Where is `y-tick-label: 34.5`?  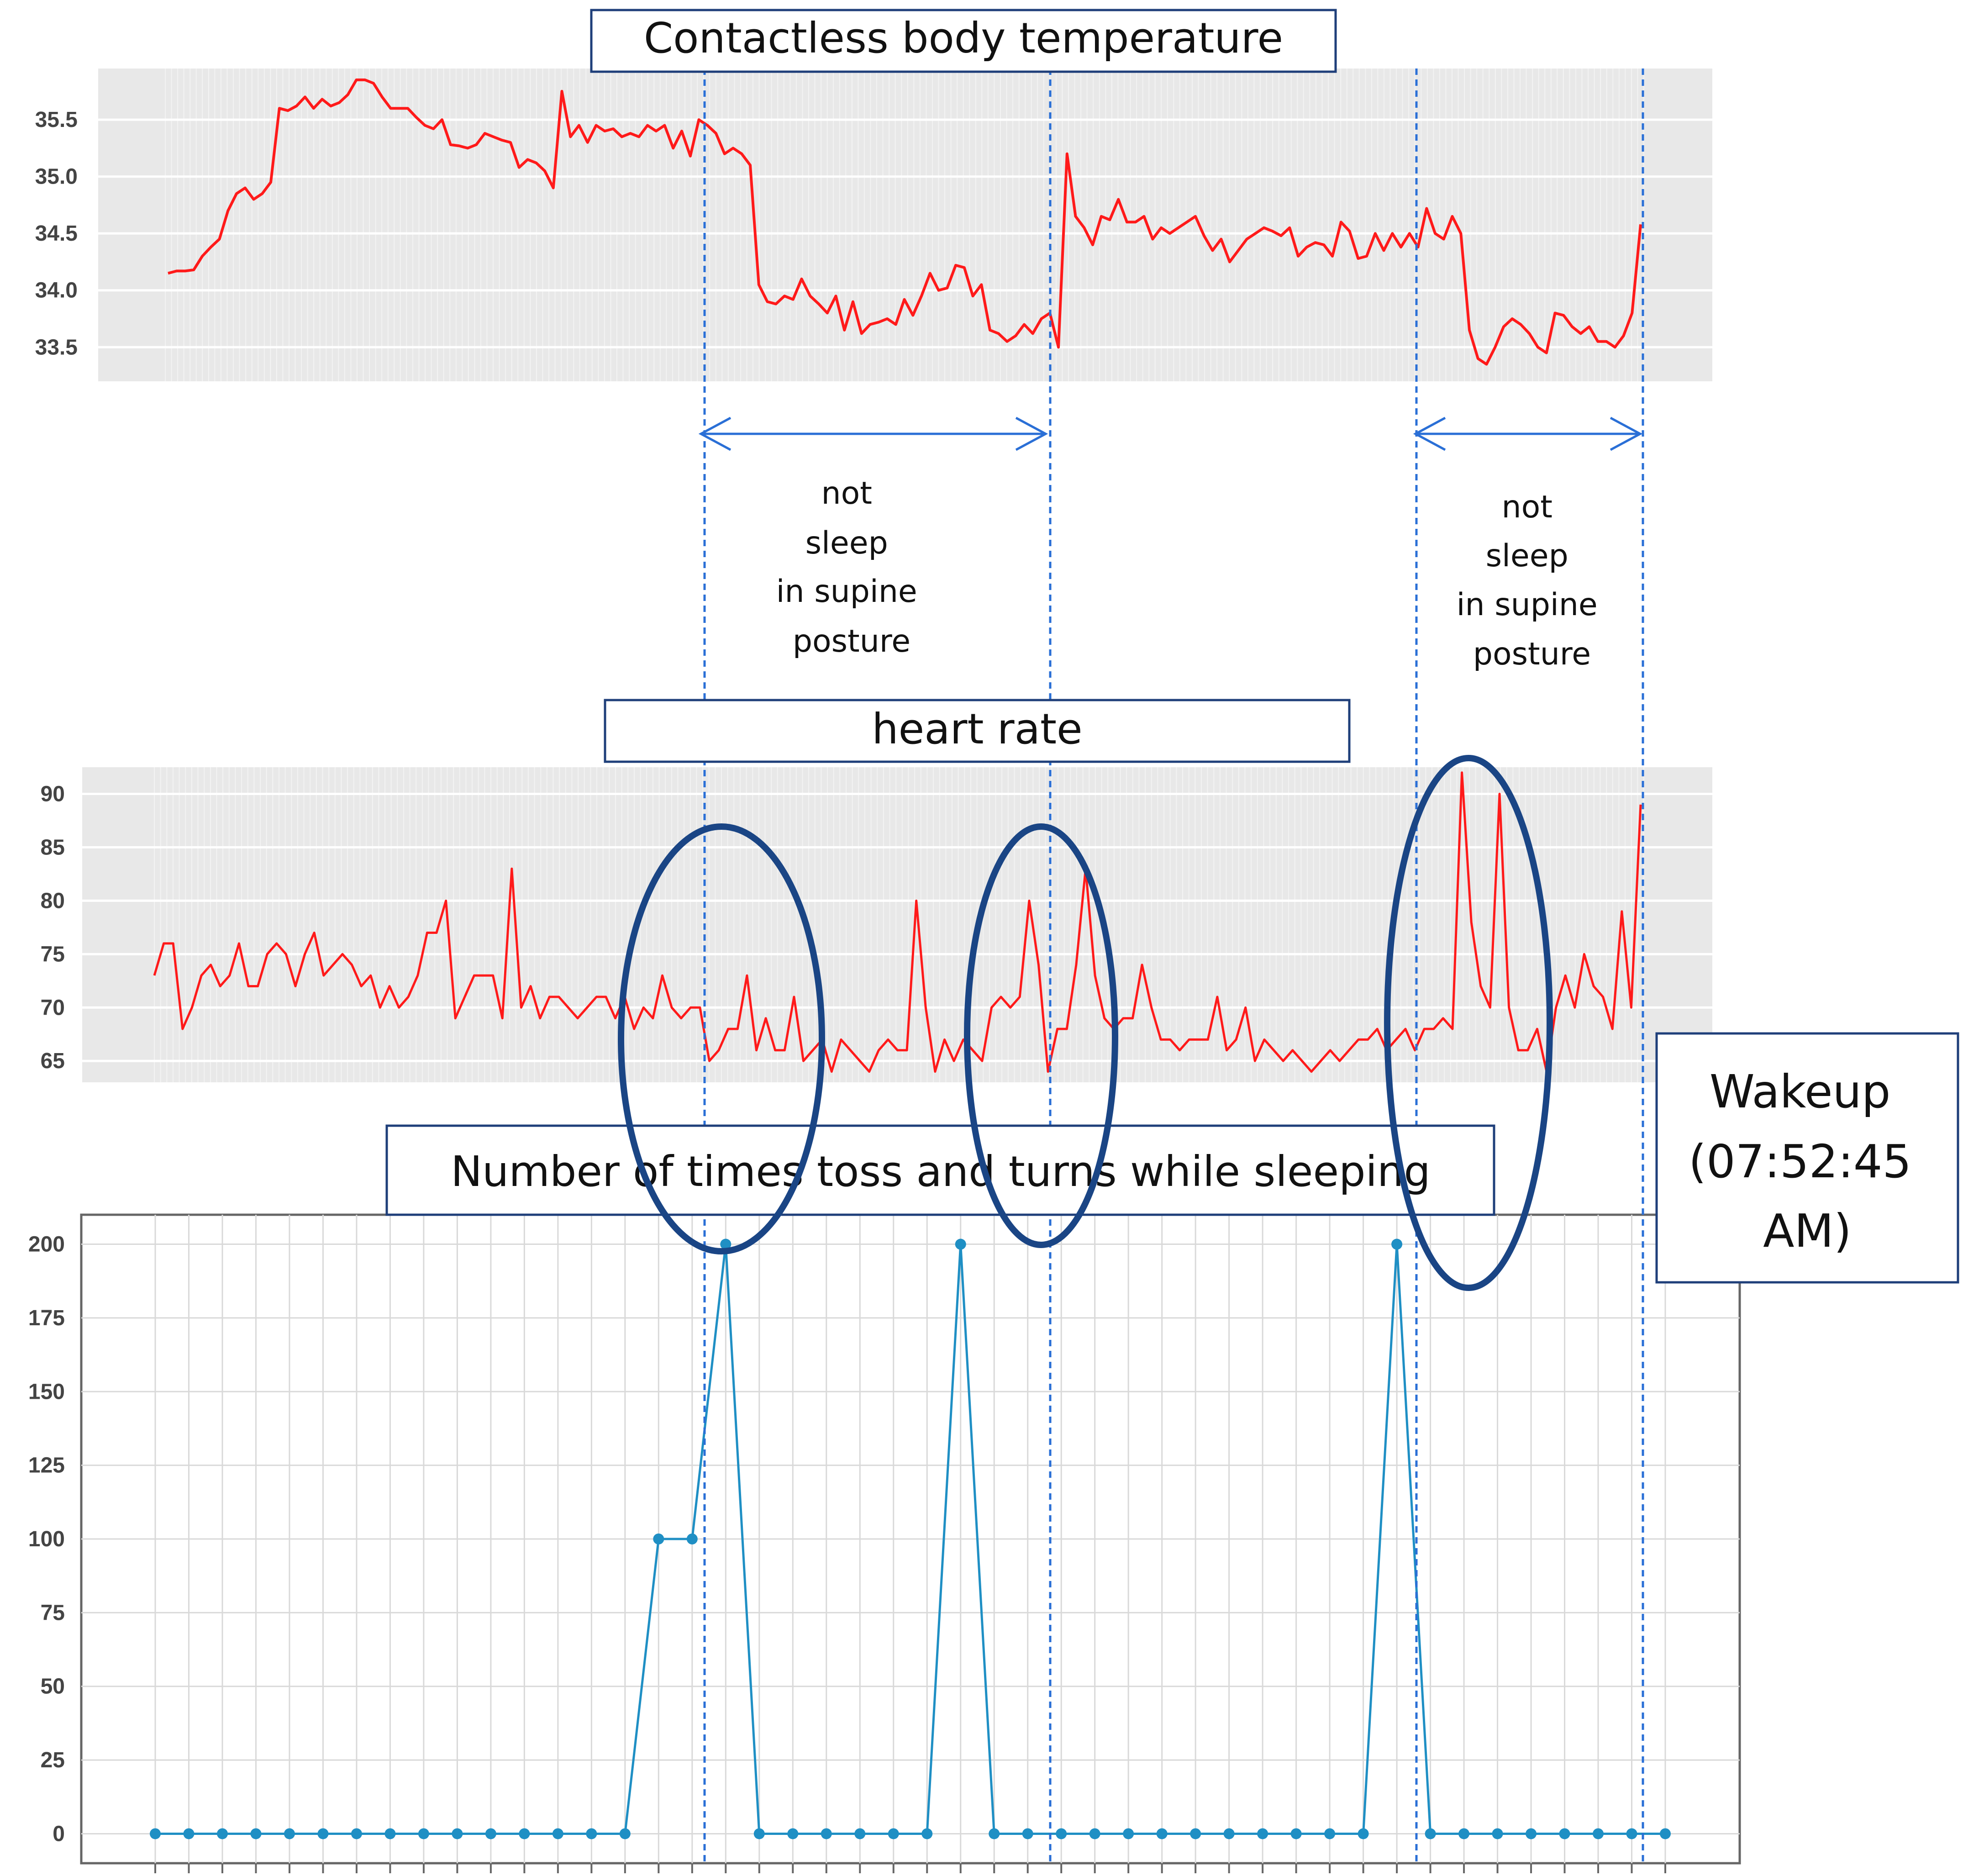 y-tick-label: 34.5 is located at coordinates (56, 233).